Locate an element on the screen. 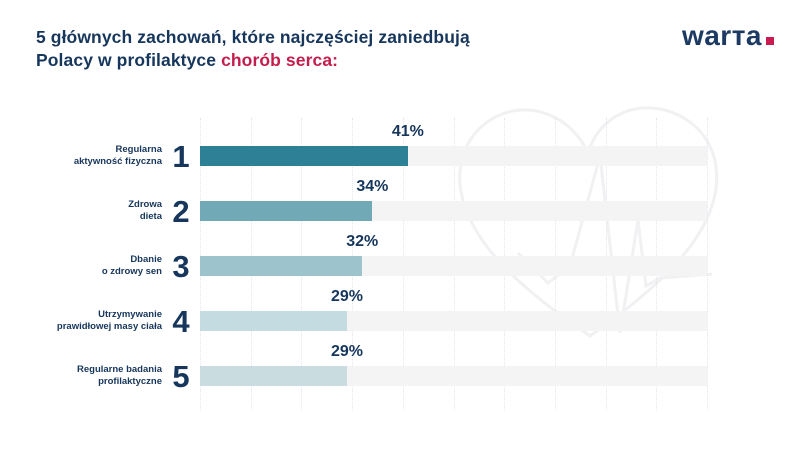 The image size is (800, 450). category-label-line: prawidłowej masy ciała is located at coordinates (109, 326).